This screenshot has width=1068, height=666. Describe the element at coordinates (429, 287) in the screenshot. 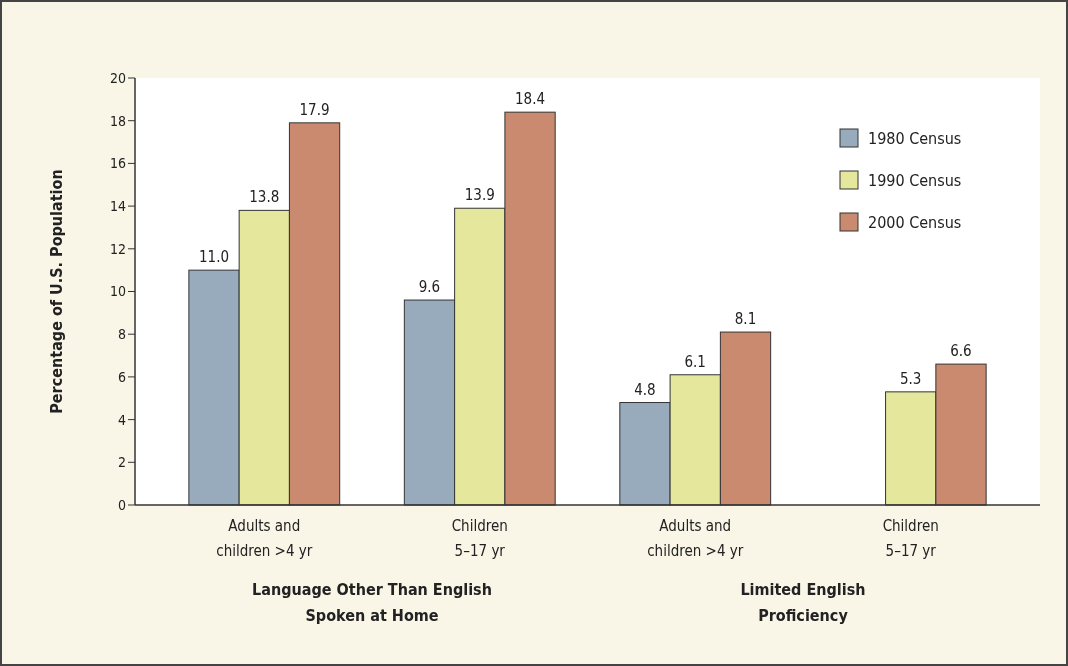

I see `data-label: 9.6` at that location.